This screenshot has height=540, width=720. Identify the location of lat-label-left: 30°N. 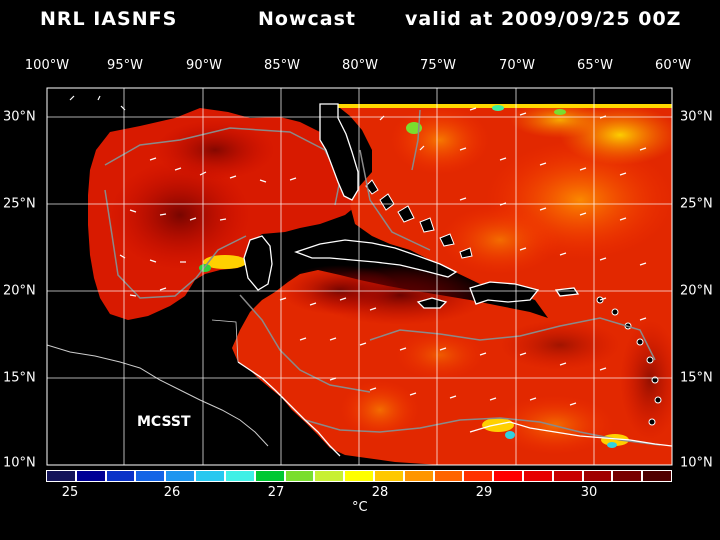
(19, 117).